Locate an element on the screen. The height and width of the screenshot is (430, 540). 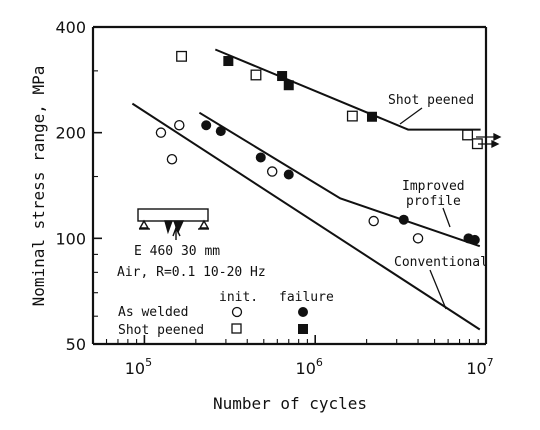
legend-open-square-icon is located at coordinates (236, 328).